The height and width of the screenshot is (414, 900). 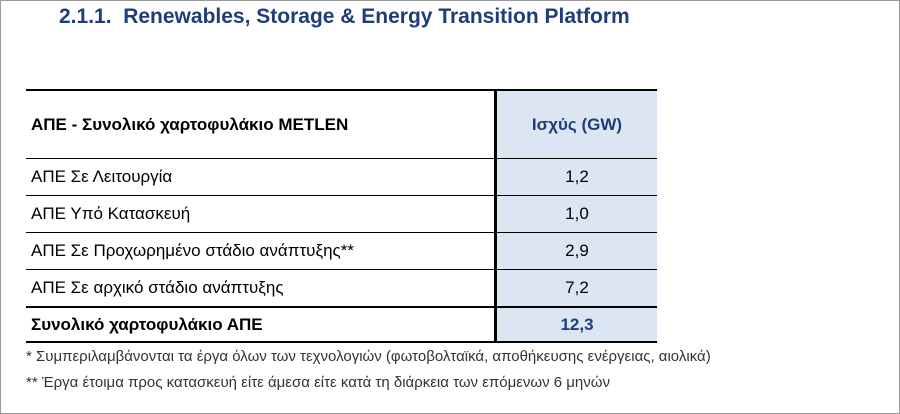 What do you see at coordinates (575, 177) in the screenshot?
I see `value-cell: 1,2` at bounding box center [575, 177].